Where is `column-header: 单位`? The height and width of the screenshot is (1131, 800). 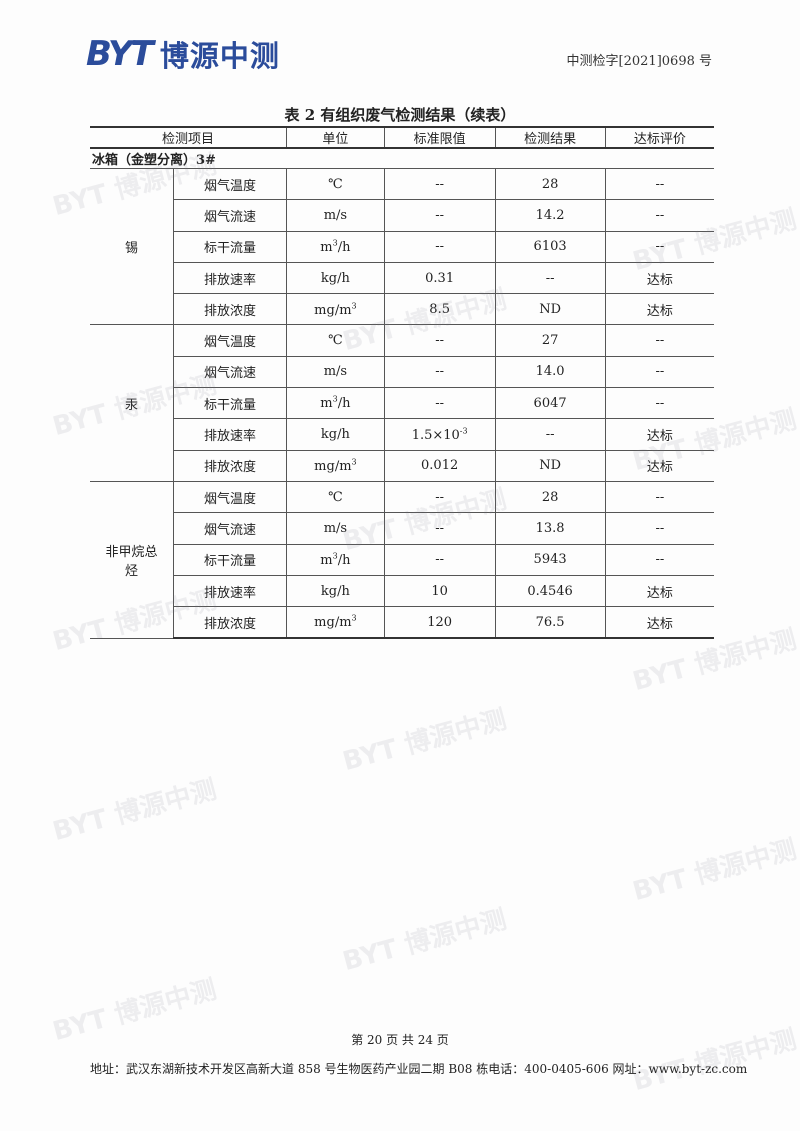
column-header: 单位 is located at coordinates (335, 137).